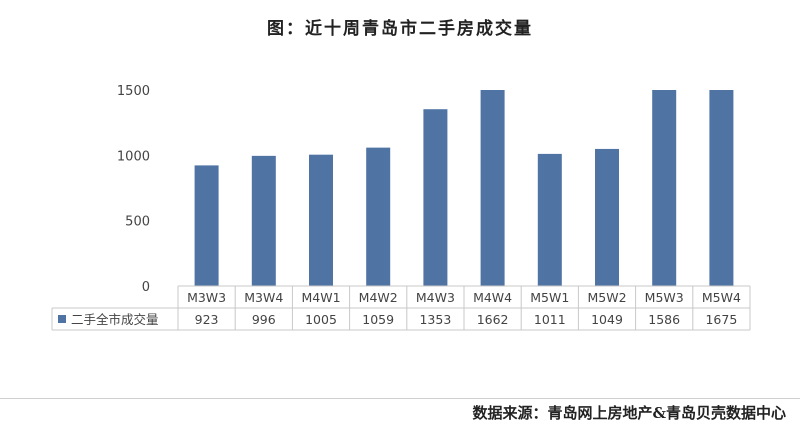 The height and width of the screenshot is (442, 800). Describe the element at coordinates (133, 91) in the screenshot. I see `y-tick-label: 1500` at that location.